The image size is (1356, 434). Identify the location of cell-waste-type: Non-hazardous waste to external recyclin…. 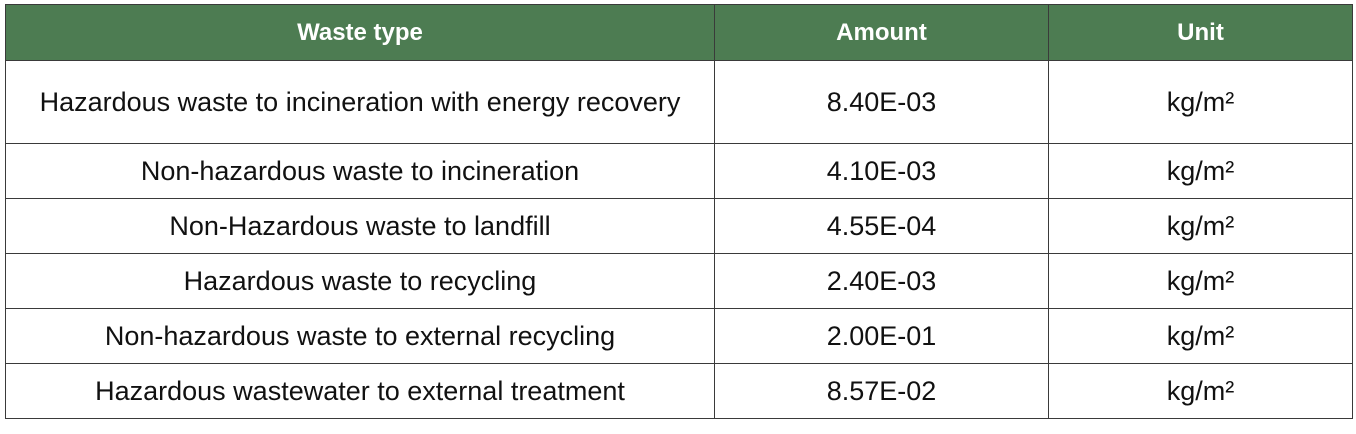
(360, 336).